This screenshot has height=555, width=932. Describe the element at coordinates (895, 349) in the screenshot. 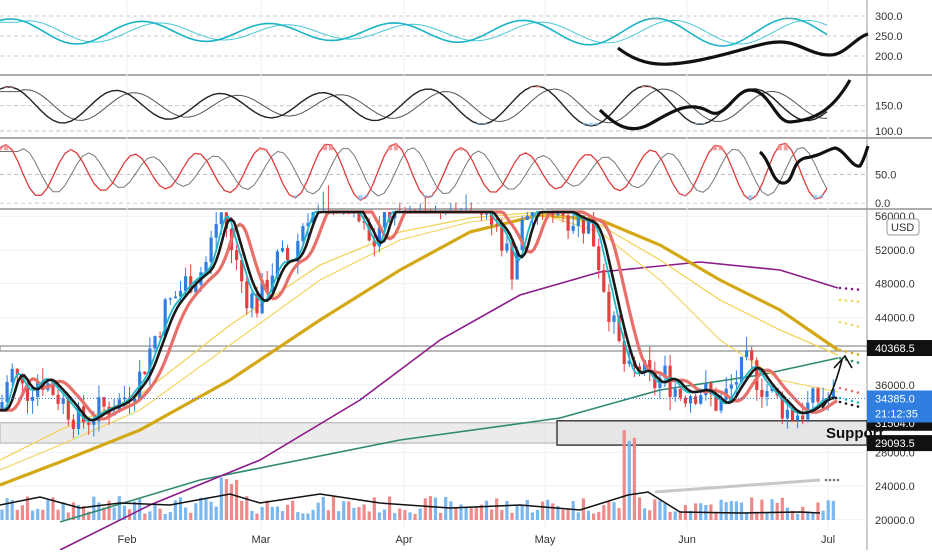

I see `level-label-40368: 40368.5` at that location.